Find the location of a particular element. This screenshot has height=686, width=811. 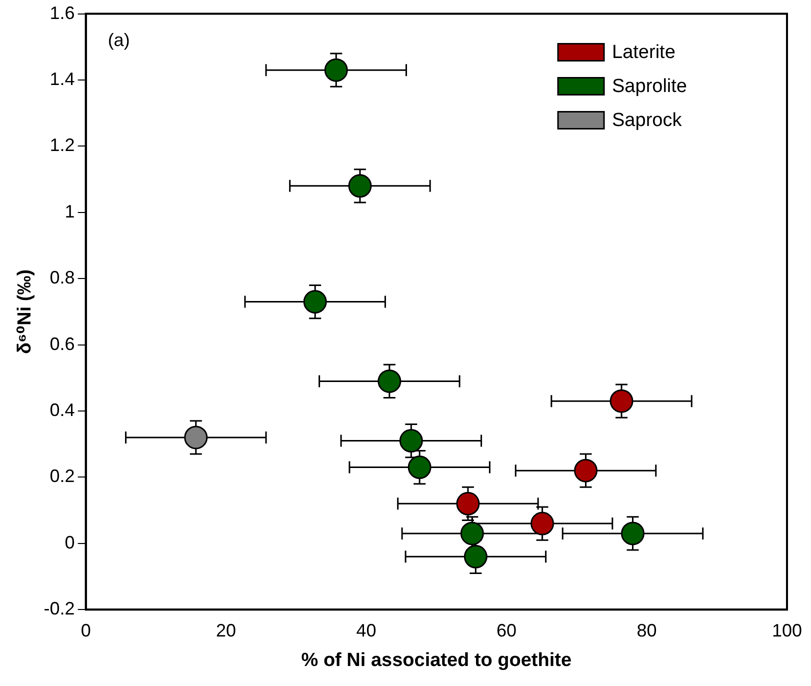

y-tick-label: 0.6 is located at coordinates (62, 344).